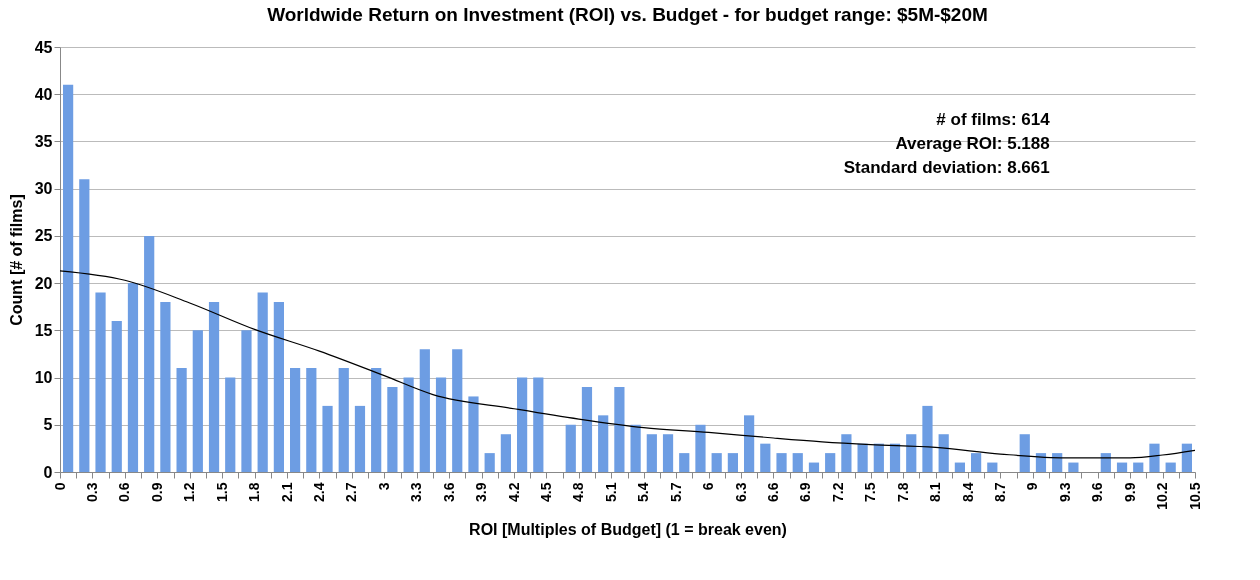  I want to click on chart-title: Worldwide Return on Investment (ROI) vs. Budget - for budget range: $5M-$20M, so click(627, 14).